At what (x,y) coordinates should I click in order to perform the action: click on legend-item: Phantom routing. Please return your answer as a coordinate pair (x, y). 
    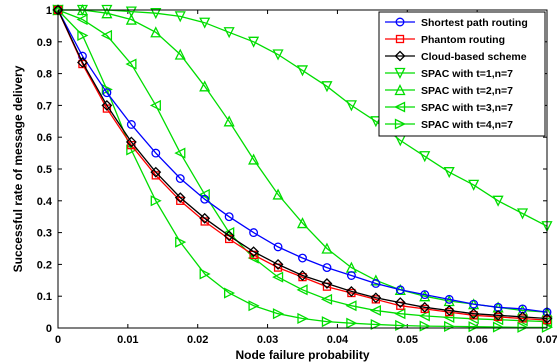
    Looking at the image, I should click on (445, 40).